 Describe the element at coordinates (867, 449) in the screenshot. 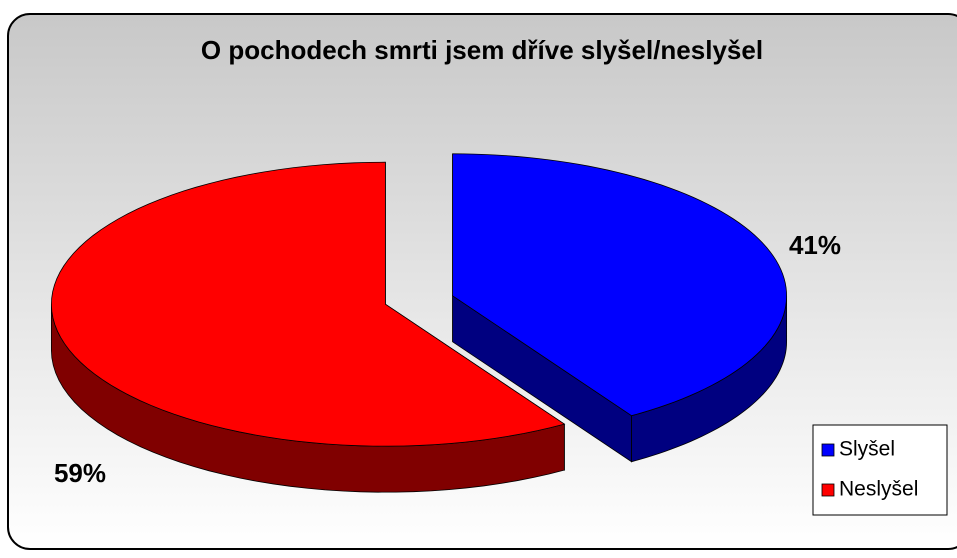

I see `legend-label: Slyšel` at that location.